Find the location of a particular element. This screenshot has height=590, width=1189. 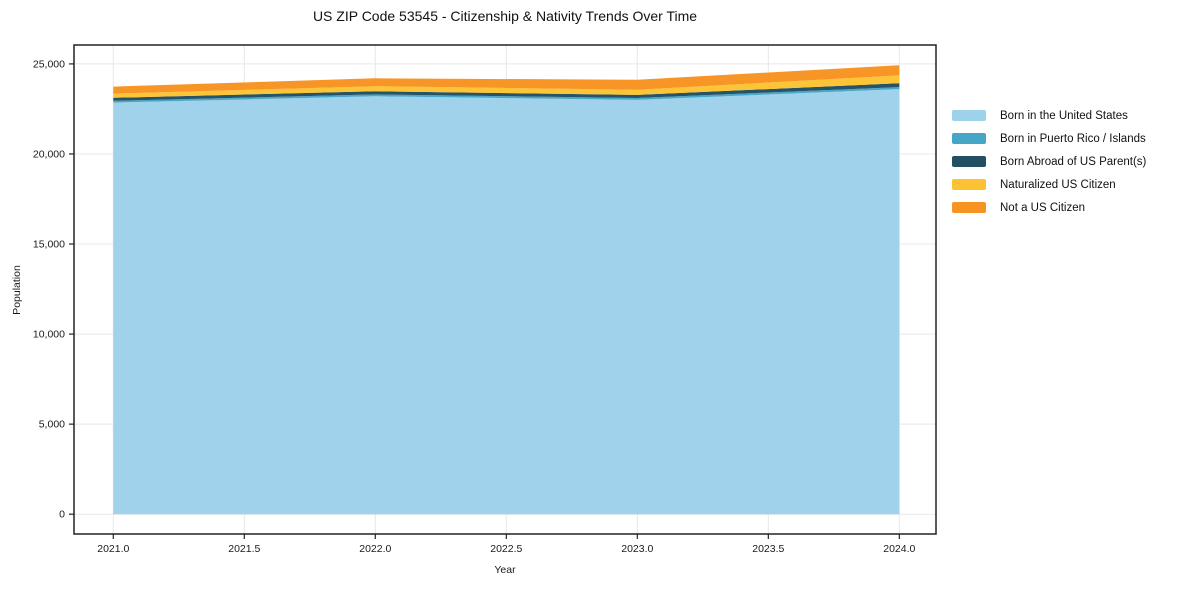

y-tick-label: 20,000 is located at coordinates (49, 154).